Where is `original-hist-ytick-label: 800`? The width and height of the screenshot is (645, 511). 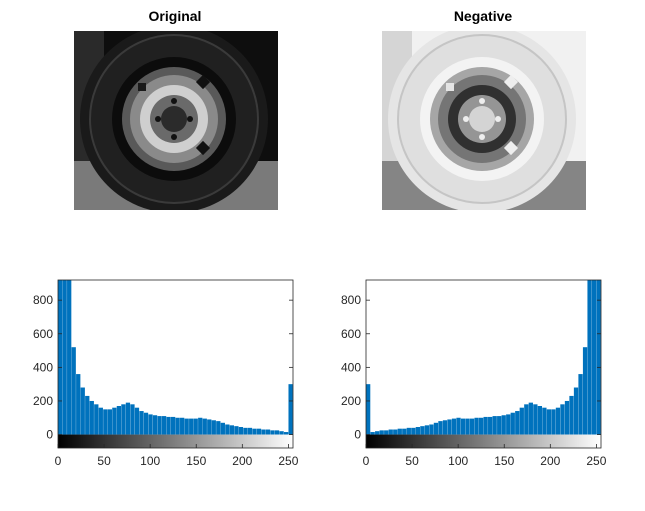
original-hist-ytick-label: 800 is located at coordinates (43, 300).